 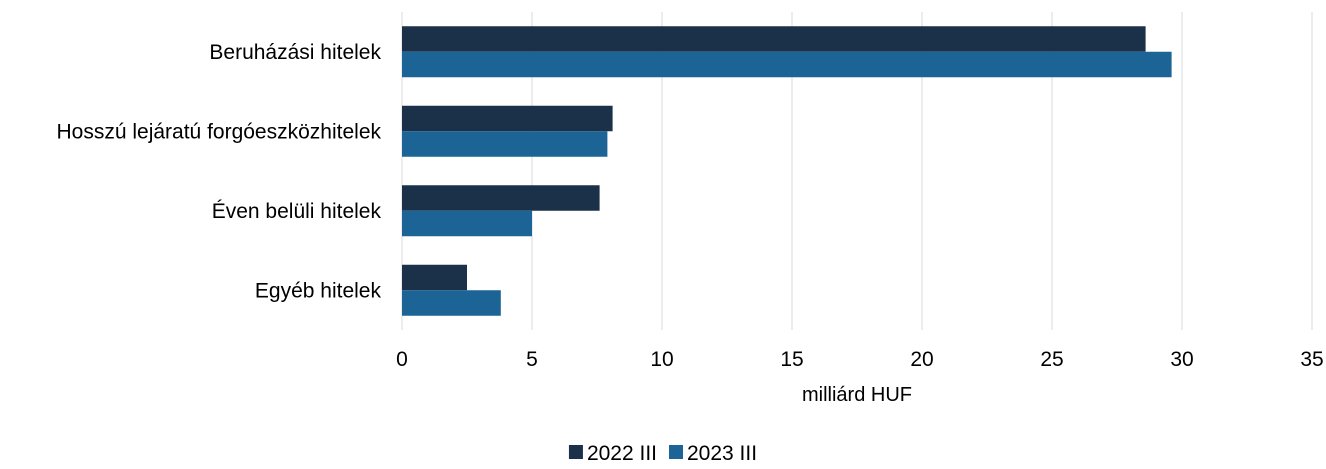 I want to click on category-label-2: Éven belüli hitelek, so click(x=297, y=211).